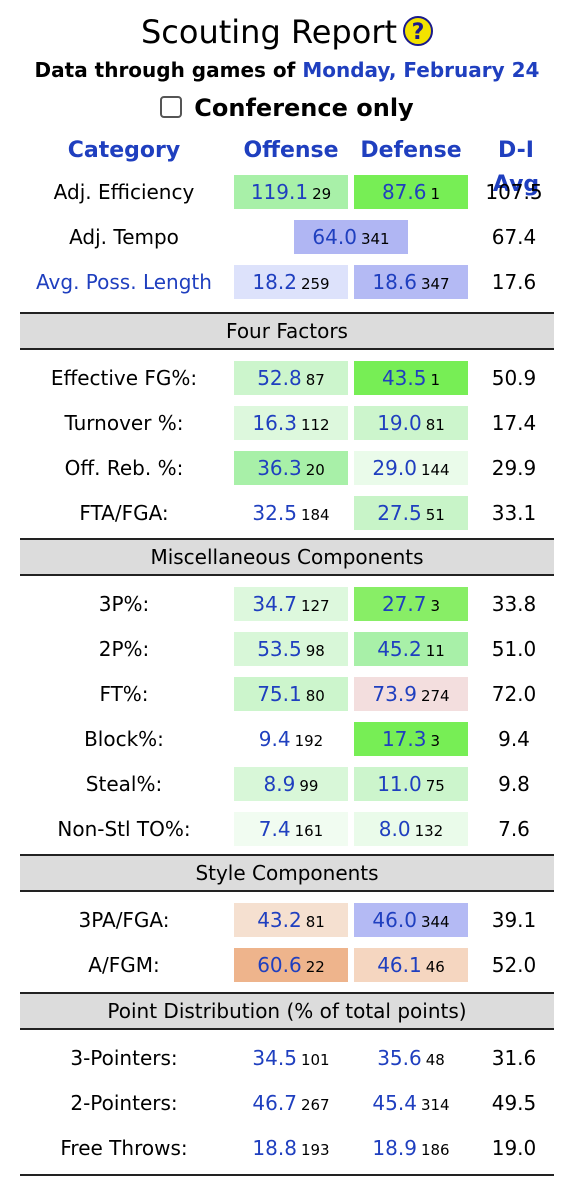 Image resolution: width=574 pixels, height=1178 pixels. I want to click on defense-cell: 46.1 46, so click(411, 965).